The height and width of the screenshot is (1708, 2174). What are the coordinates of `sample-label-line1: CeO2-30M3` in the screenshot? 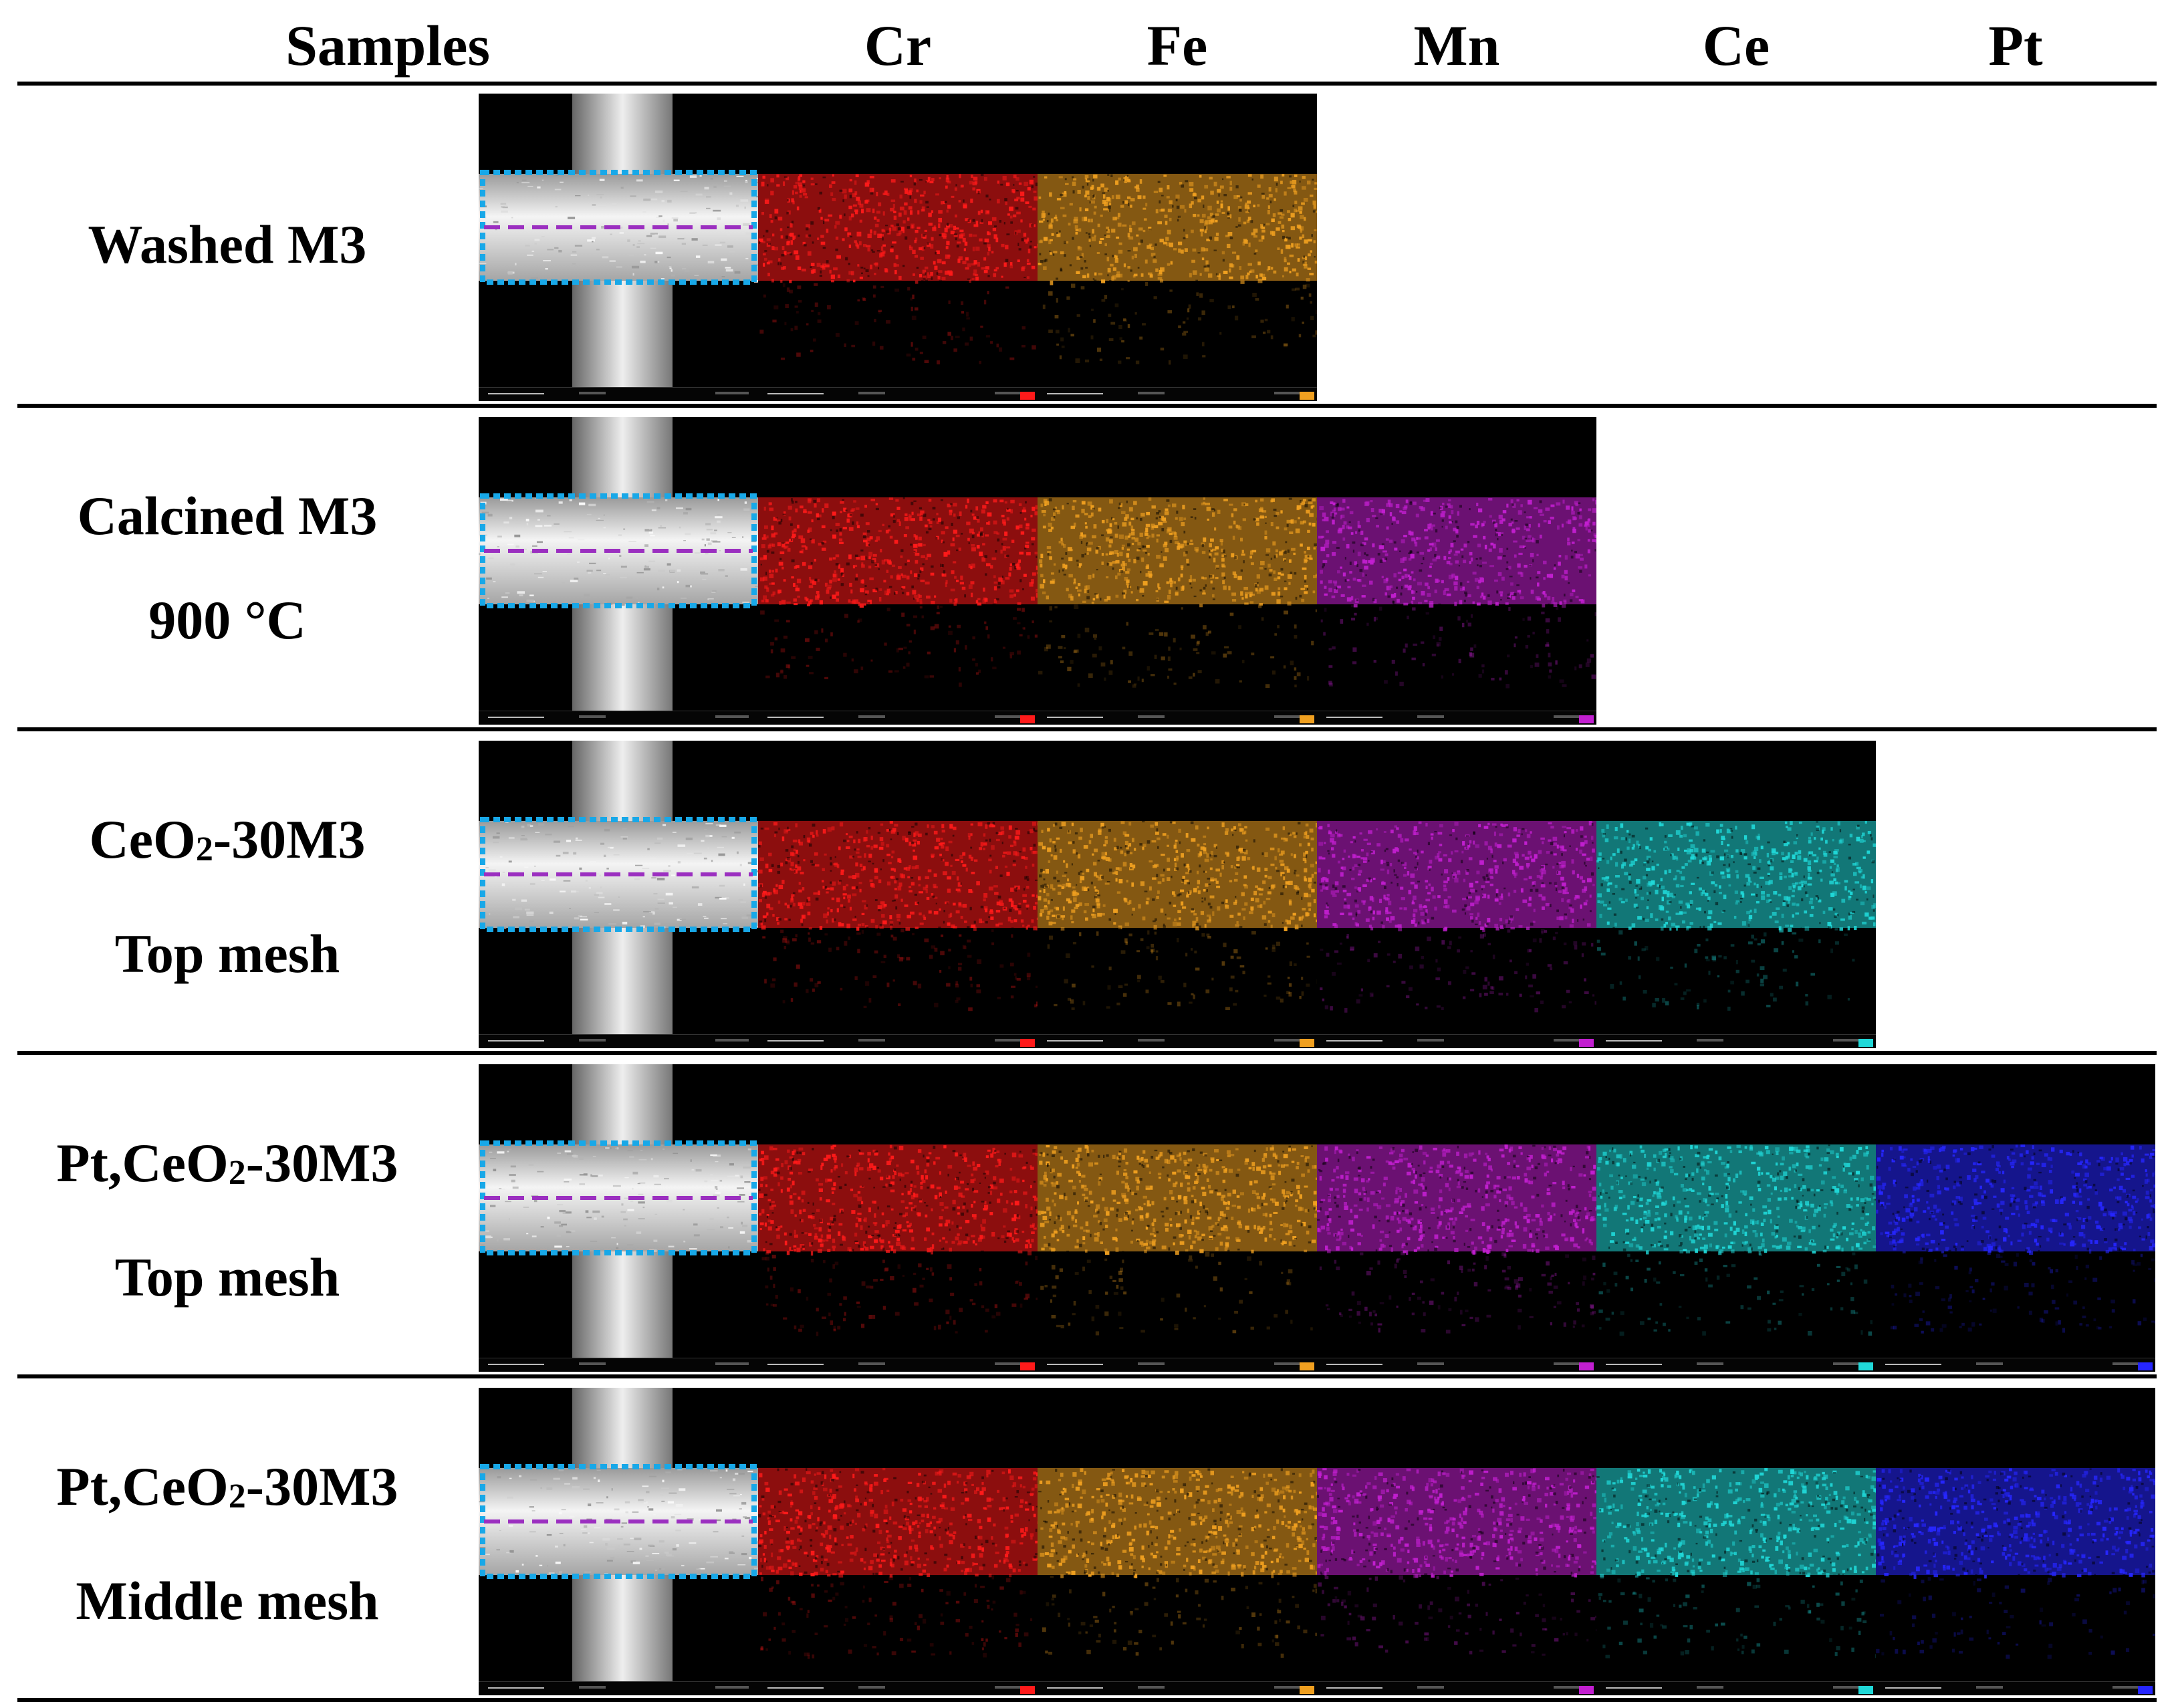 It's located at (227, 840).